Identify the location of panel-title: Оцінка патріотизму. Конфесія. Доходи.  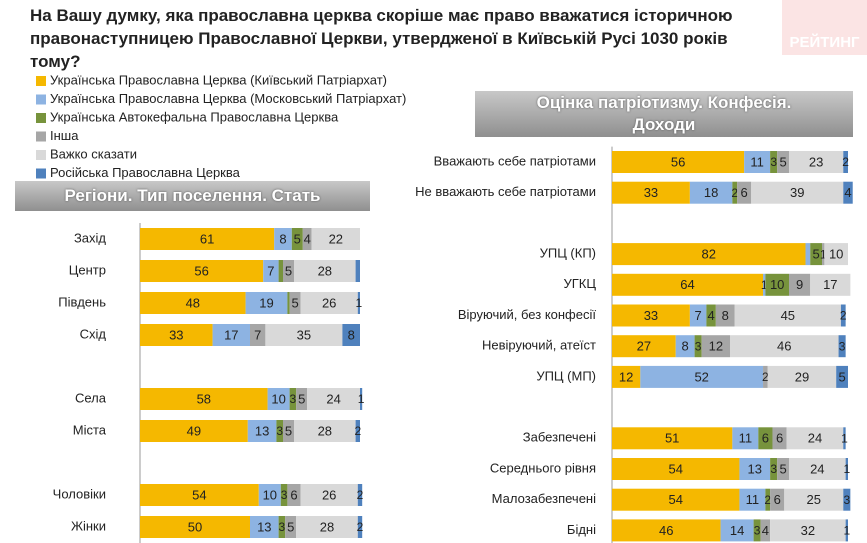
(664, 114).